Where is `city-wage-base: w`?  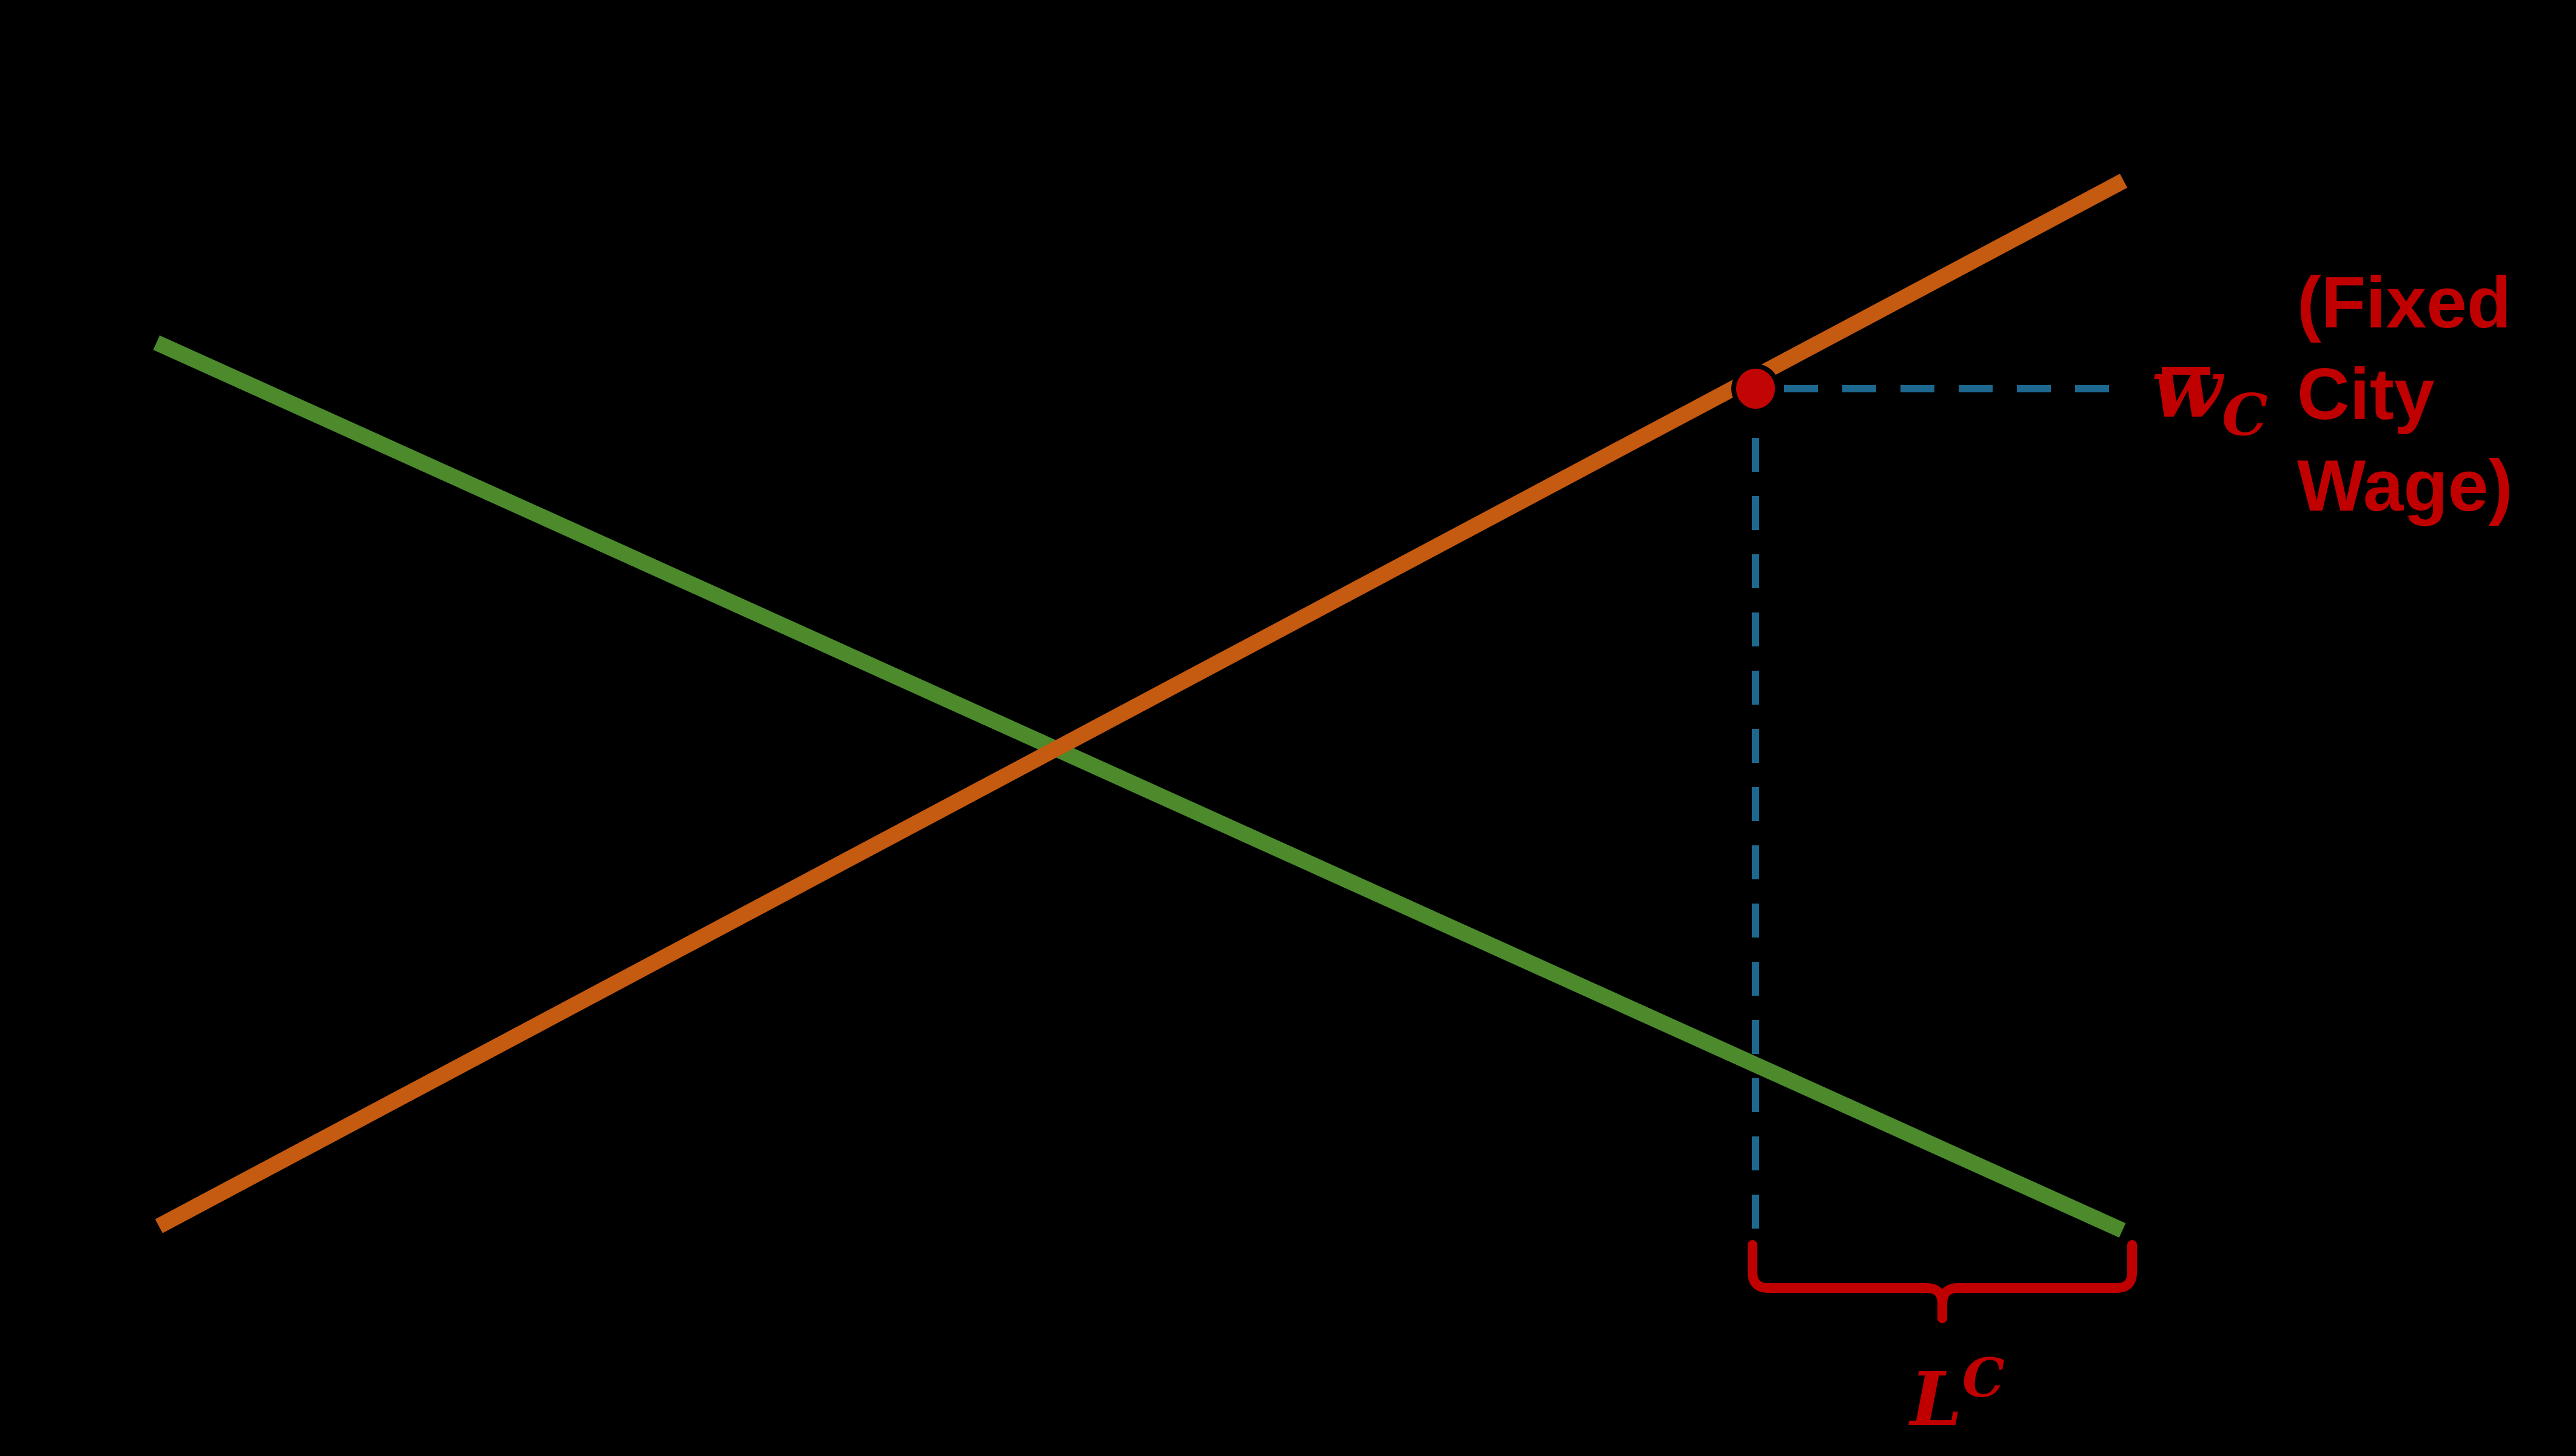
city-wage-base: w is located at coordinates (2187, 388).